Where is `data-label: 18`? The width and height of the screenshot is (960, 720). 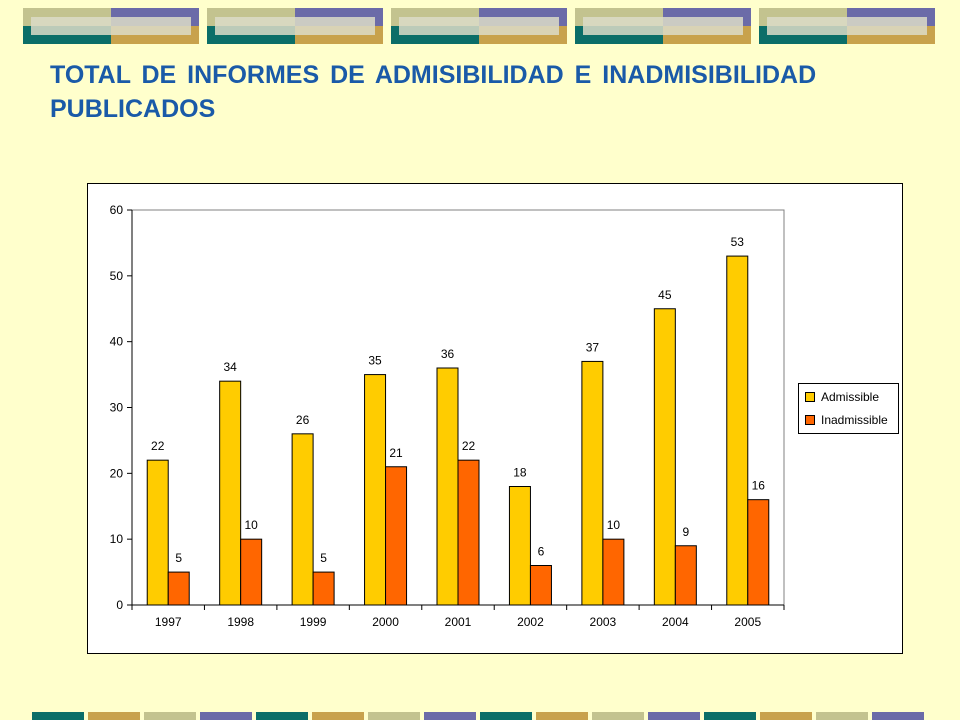 data-label: 18 is located at coordinates (520, 473).